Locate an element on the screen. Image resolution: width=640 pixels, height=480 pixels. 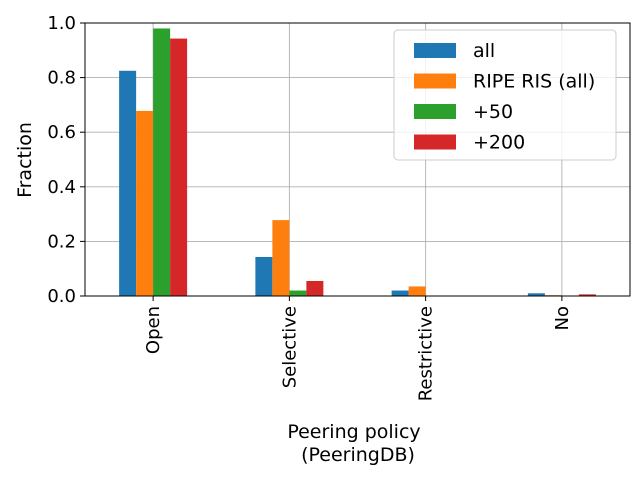
legend-label: +50 is located at coordinates (493, 112).